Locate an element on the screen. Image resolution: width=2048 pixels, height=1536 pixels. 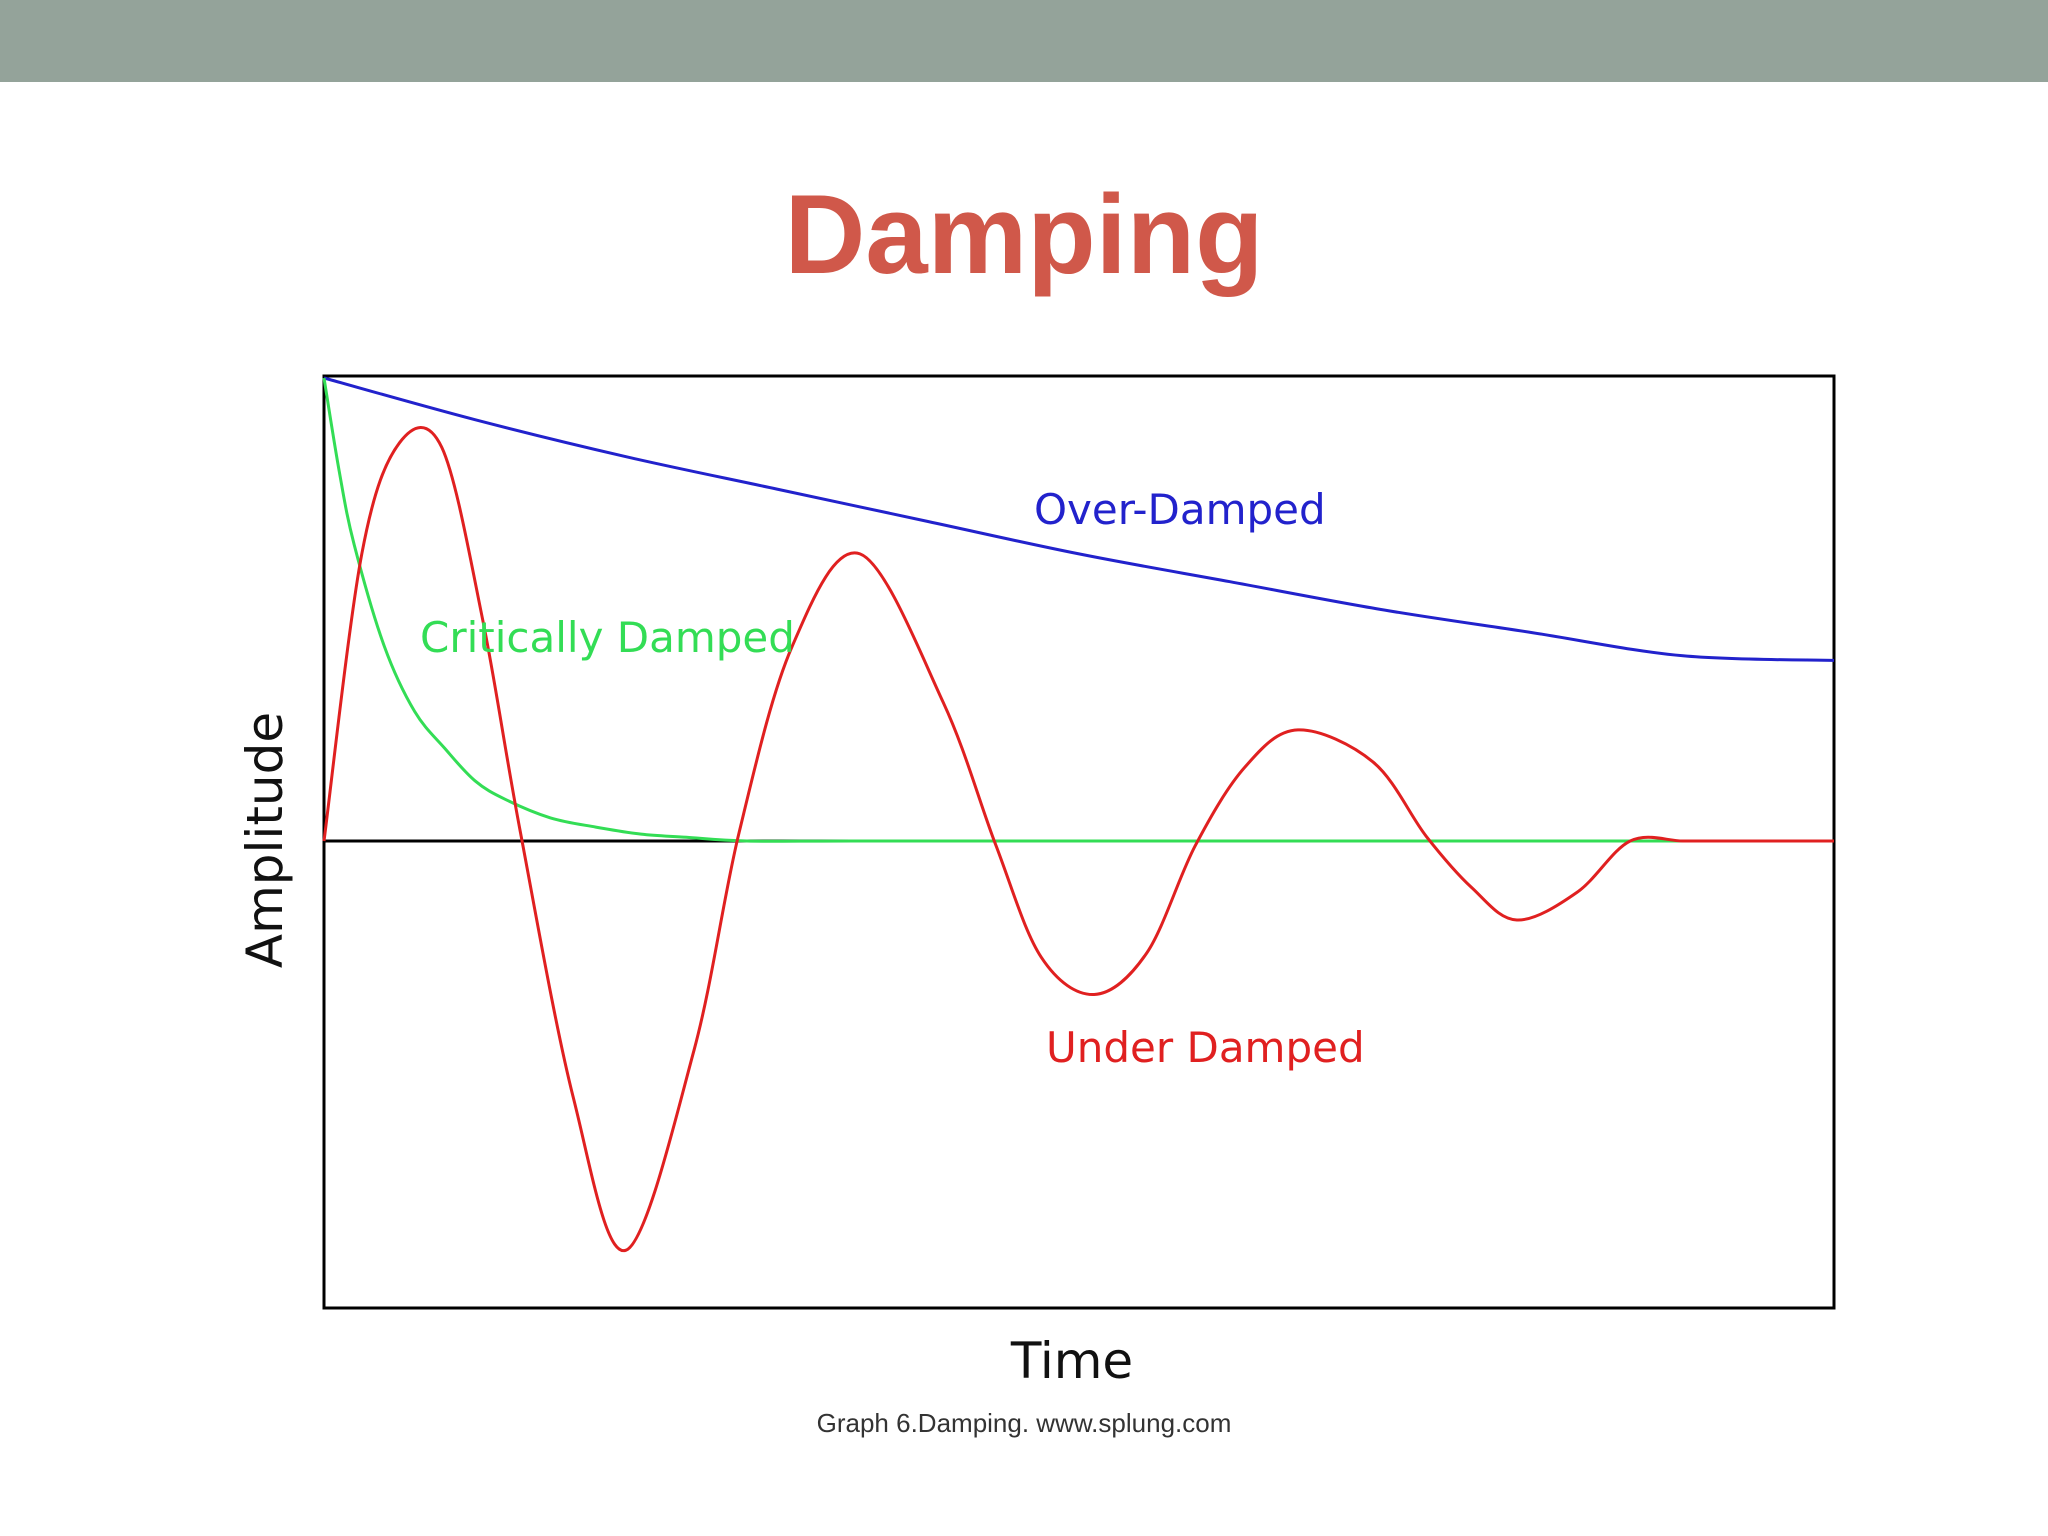
slide-header-band is located at coordinates (1024, 41).